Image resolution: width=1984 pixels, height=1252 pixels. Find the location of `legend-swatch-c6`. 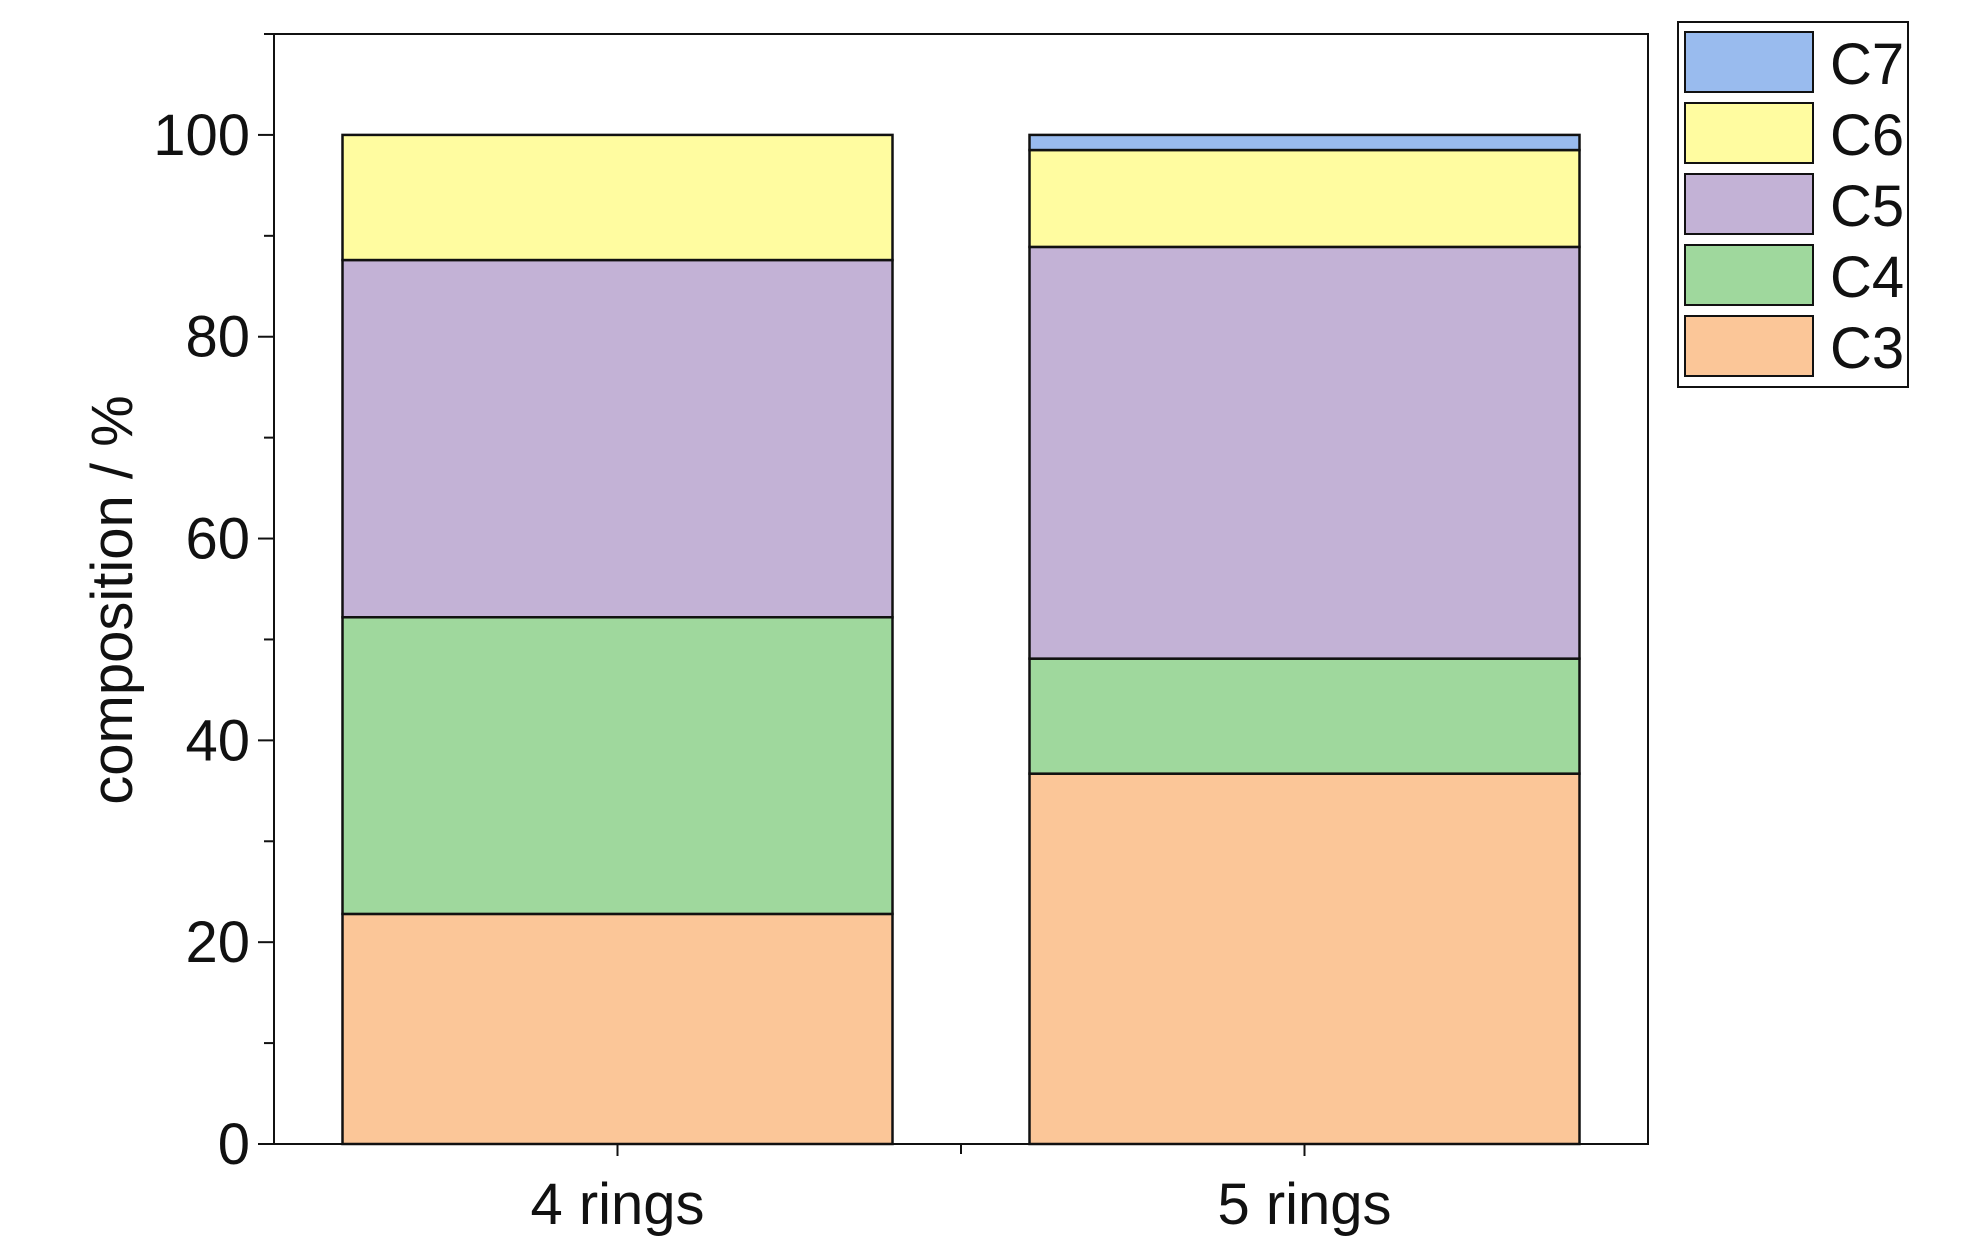

legend-swatch-c6 is located at coordinates (1749, 133).